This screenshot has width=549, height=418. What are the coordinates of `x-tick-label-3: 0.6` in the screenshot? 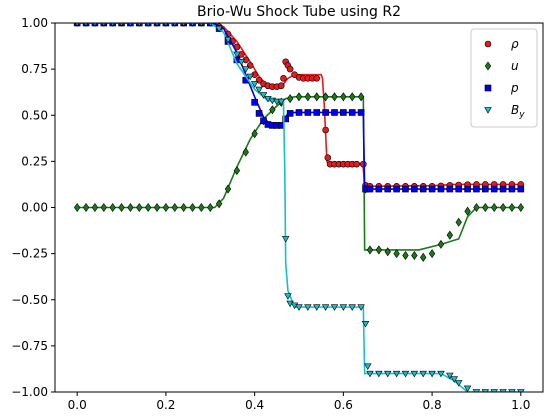 It's located at (343, 405).